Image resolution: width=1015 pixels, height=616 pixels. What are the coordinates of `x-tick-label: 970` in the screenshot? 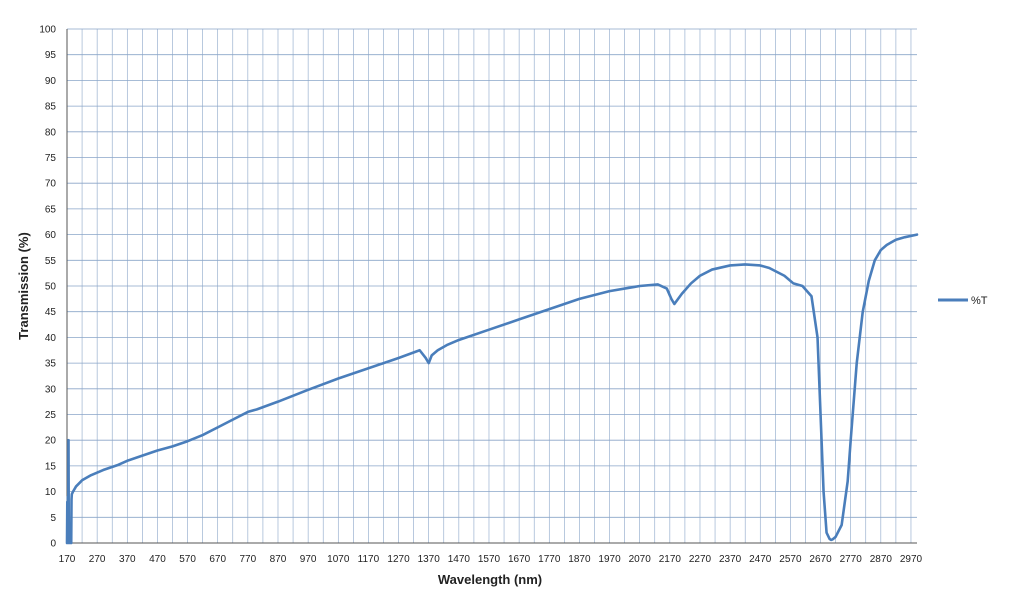 It's located at (308, 559).